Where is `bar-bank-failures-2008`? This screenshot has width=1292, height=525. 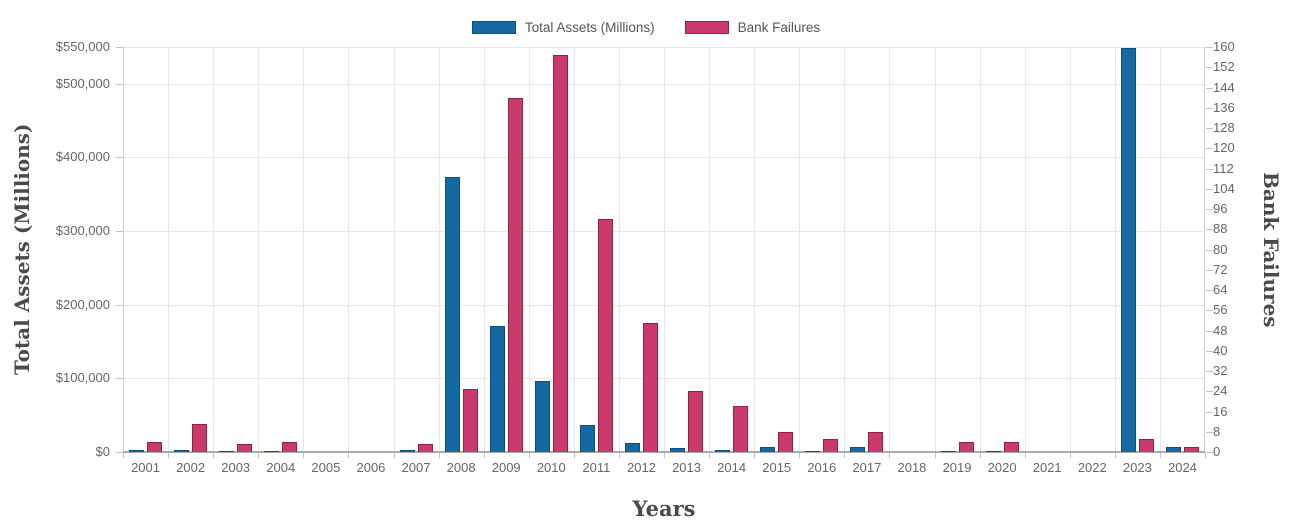 bar-bank-failures-2008 is located at coordinates (470, 420).